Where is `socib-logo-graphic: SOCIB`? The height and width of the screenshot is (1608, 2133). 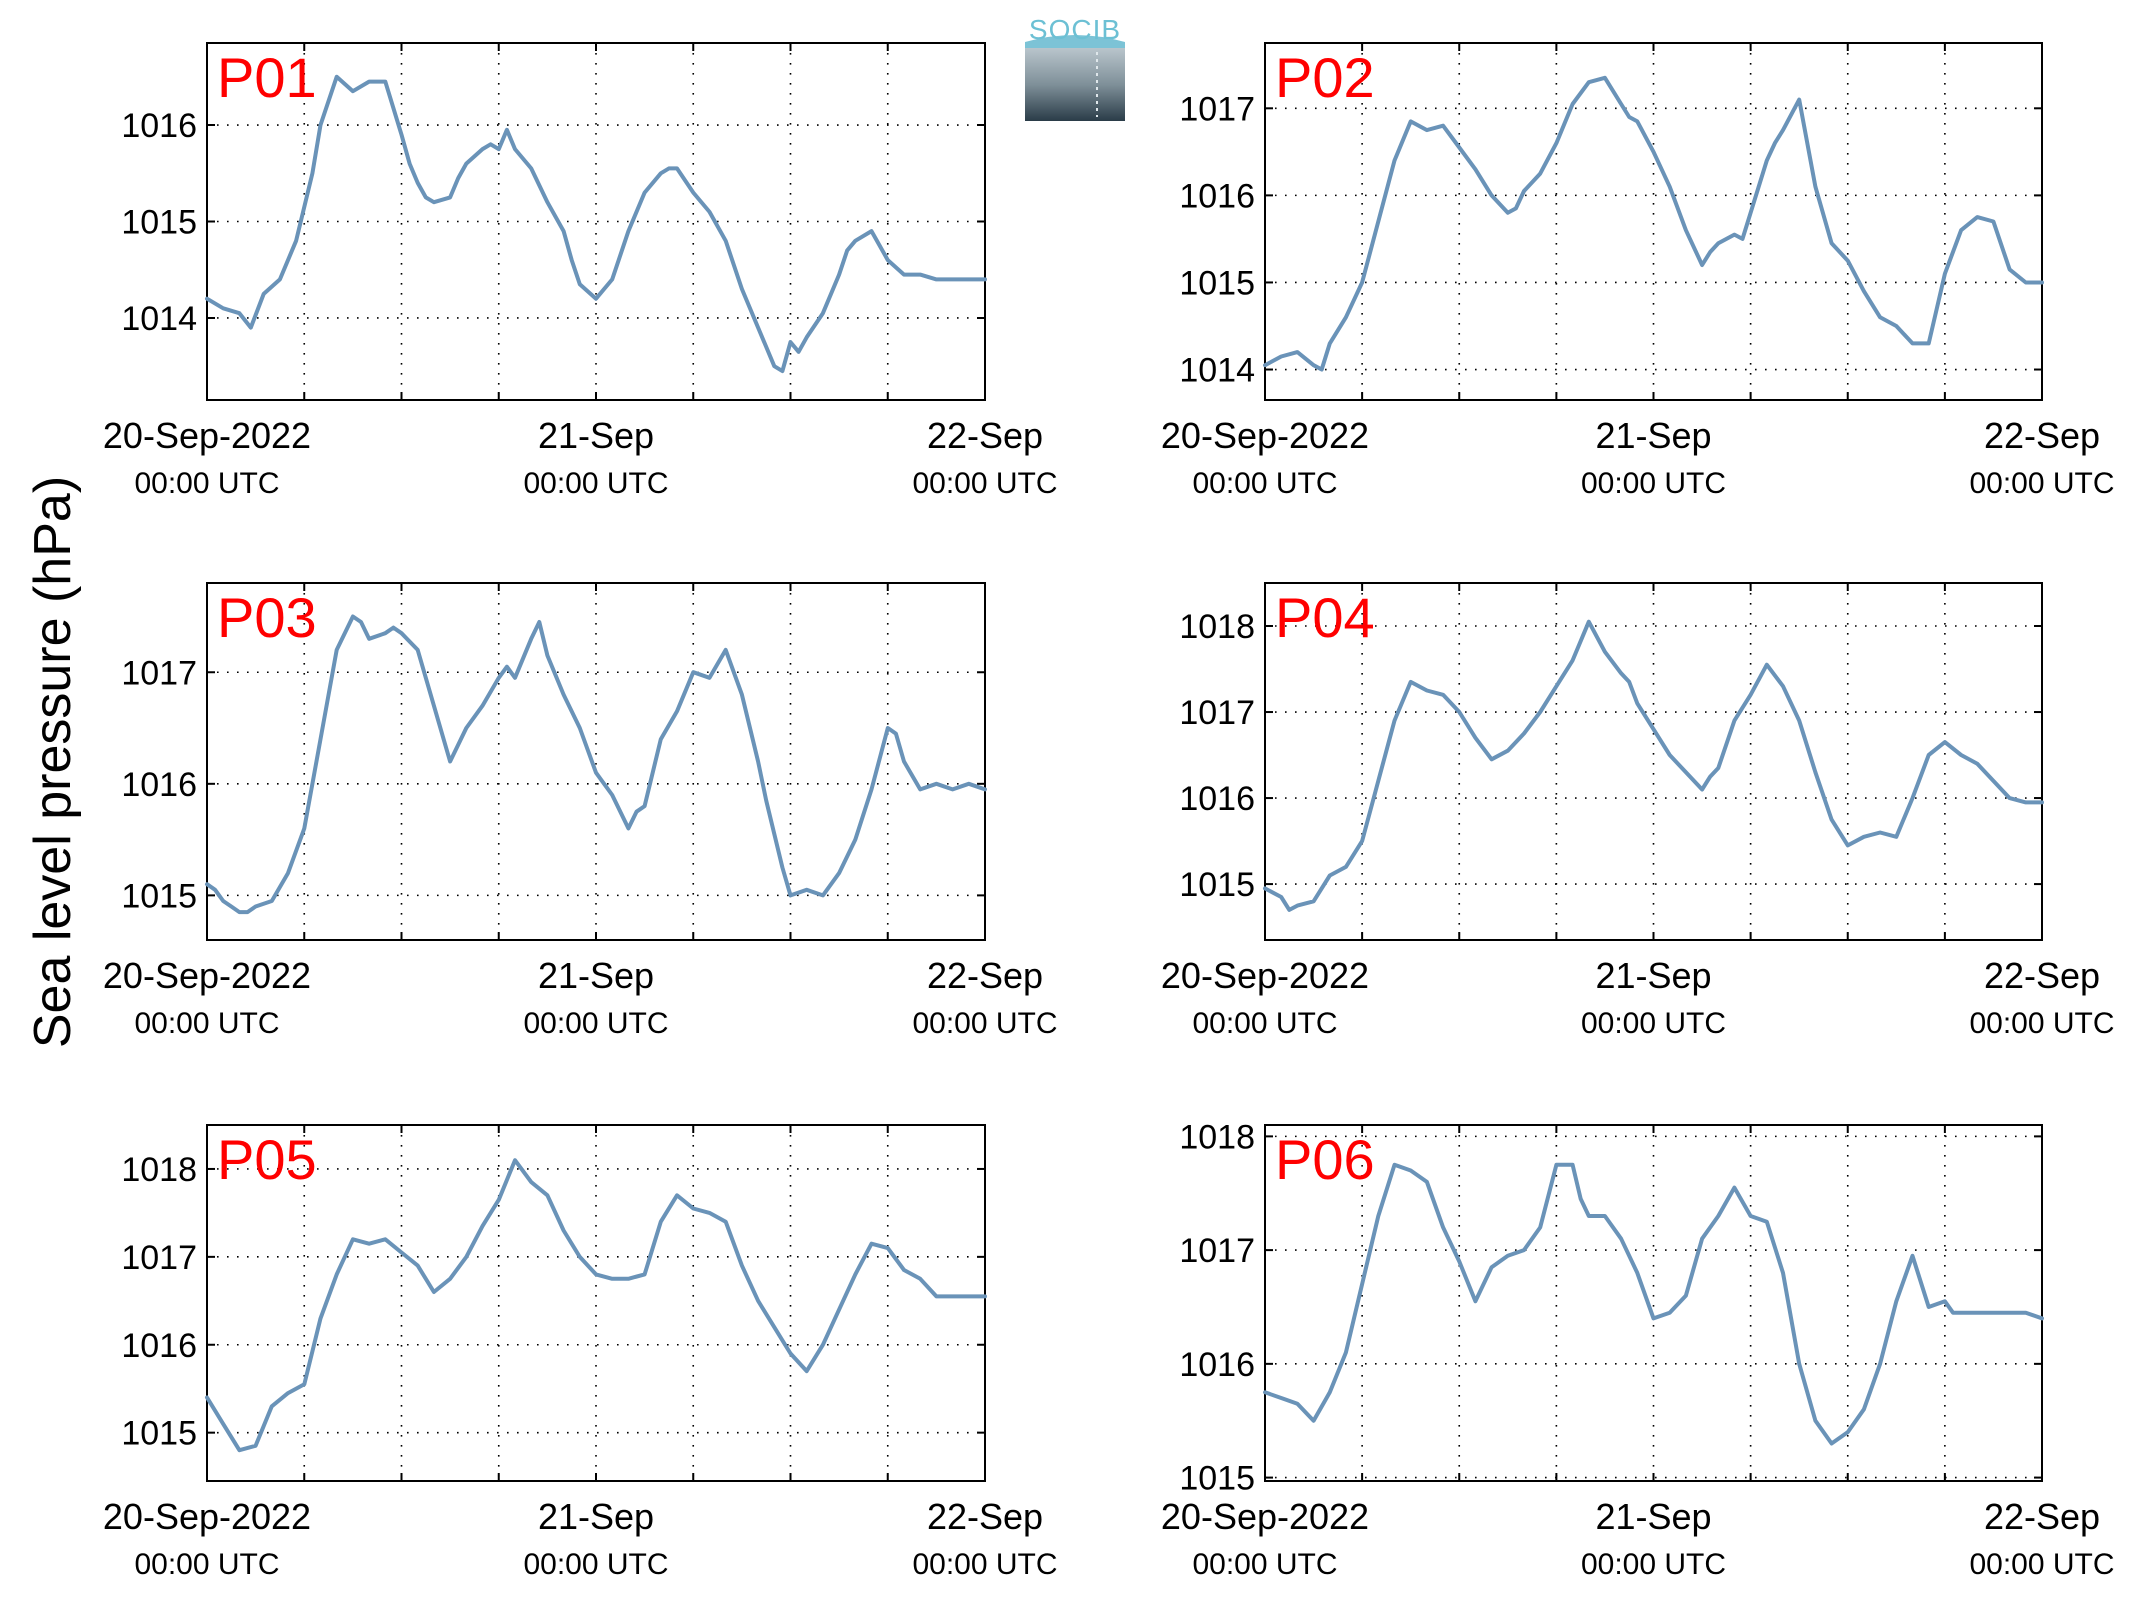 socib-logo-graphic: SOCIB is located at coordinates (1075, 67).